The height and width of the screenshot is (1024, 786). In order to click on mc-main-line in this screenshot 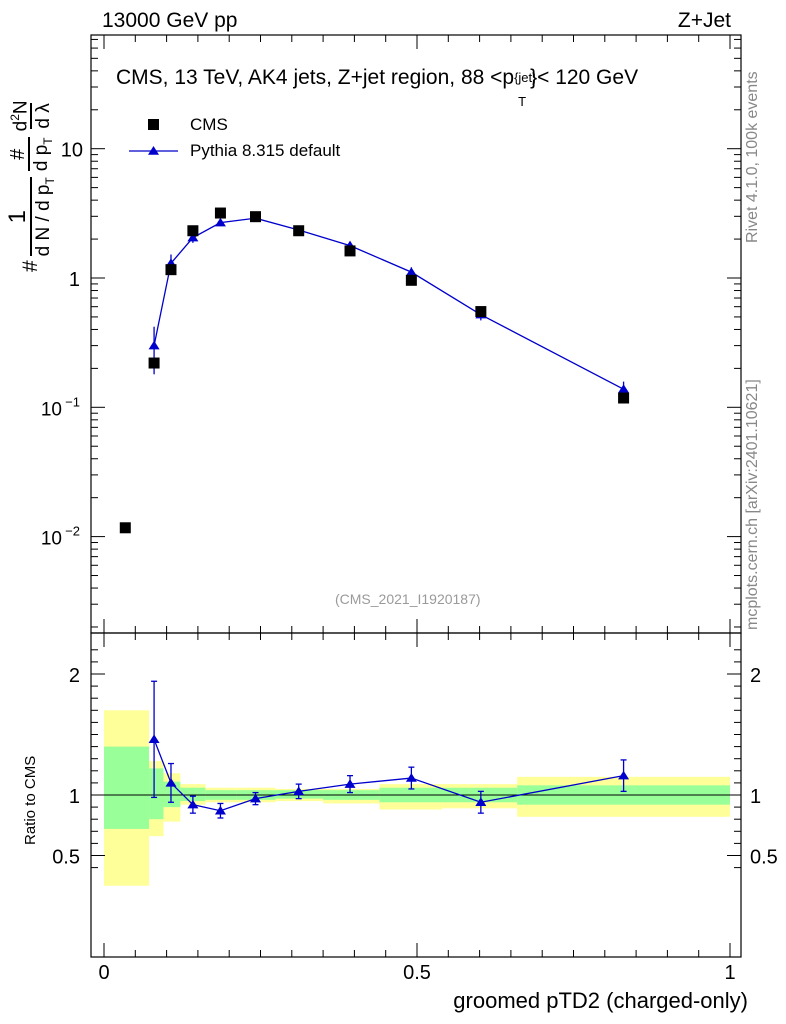, I will do `click(388, 303)`.